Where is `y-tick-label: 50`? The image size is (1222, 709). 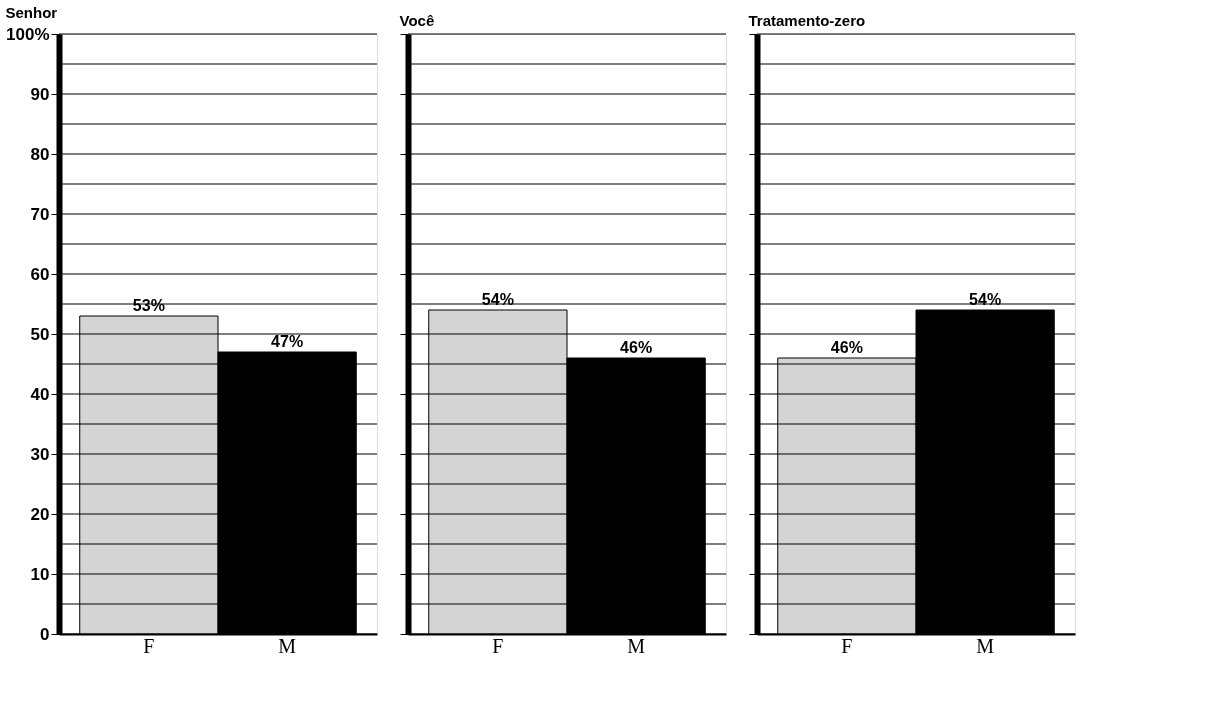 y-tick-label: 50 is located at coordinates (40, 334).